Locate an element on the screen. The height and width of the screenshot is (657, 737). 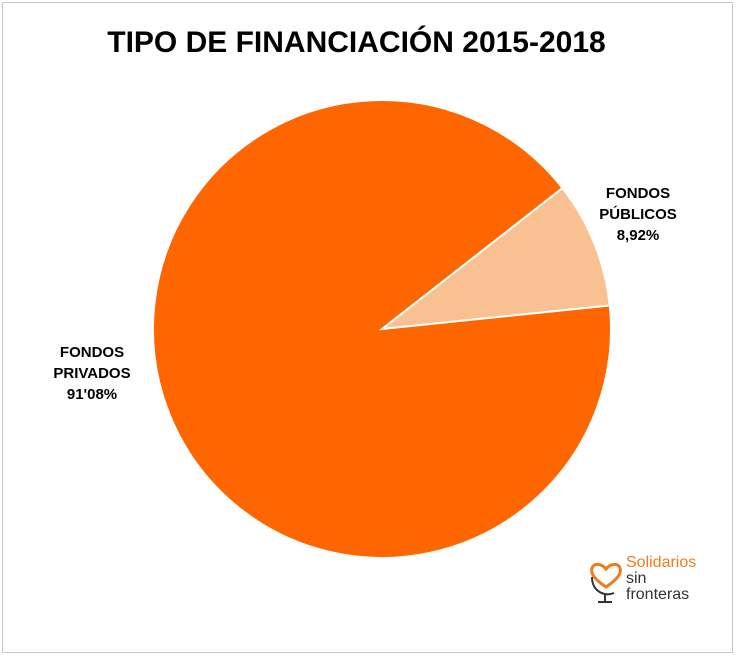
slice-label-publicos: FONDOS PÚBLICOS 8,92% is located at coordinates (638, 214).